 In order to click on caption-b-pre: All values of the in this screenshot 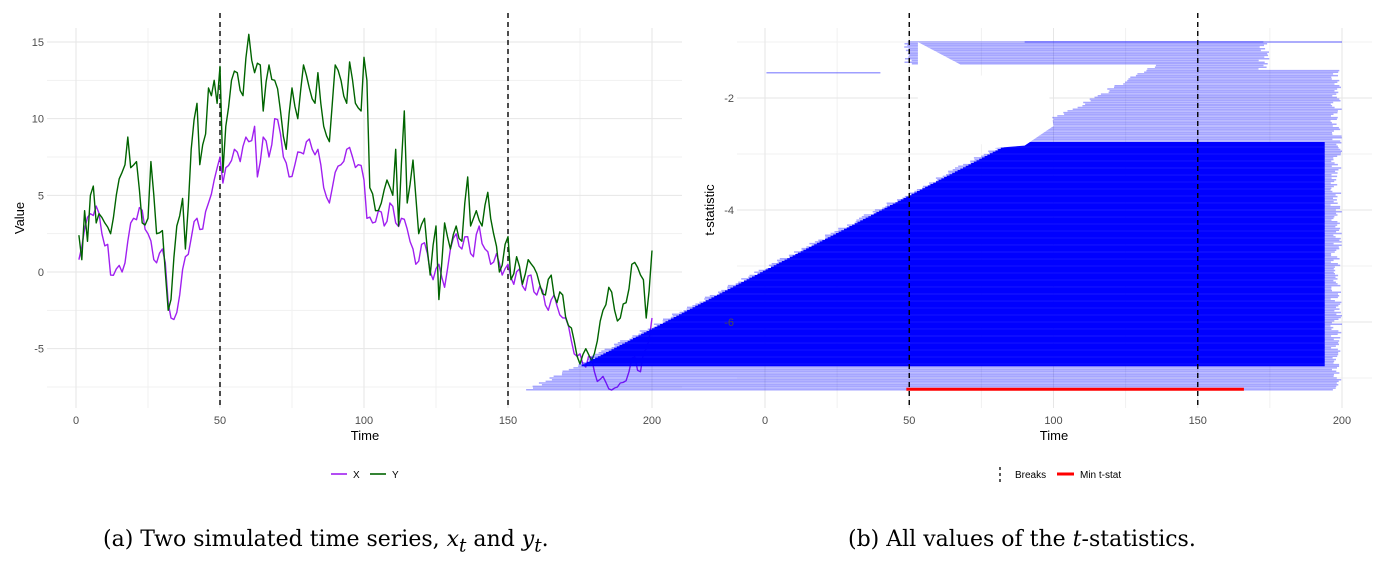, I will do `click(976, 539)`.